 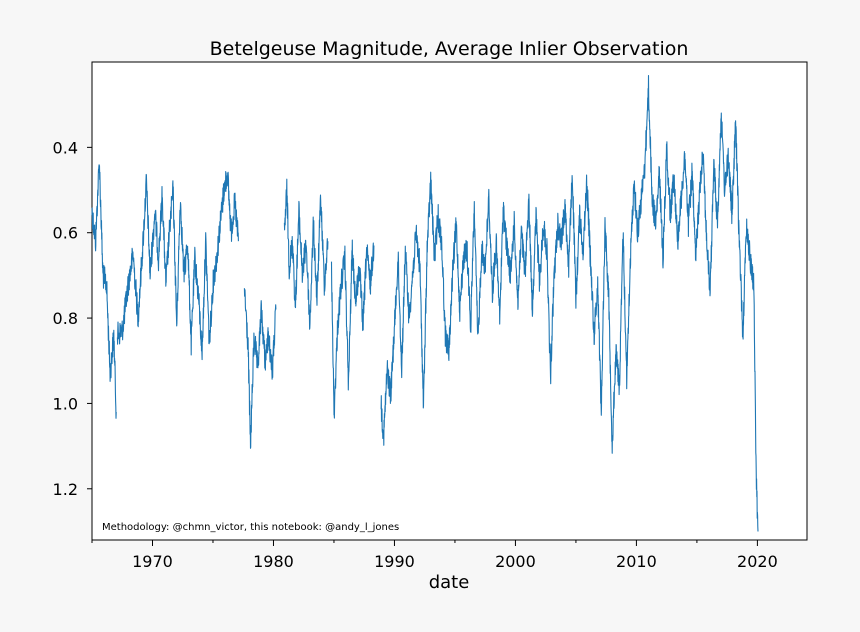 I want to click on x-axis-ticks: 1970 1980 1990 2000 2010 2020, so click(x=434, y=555).